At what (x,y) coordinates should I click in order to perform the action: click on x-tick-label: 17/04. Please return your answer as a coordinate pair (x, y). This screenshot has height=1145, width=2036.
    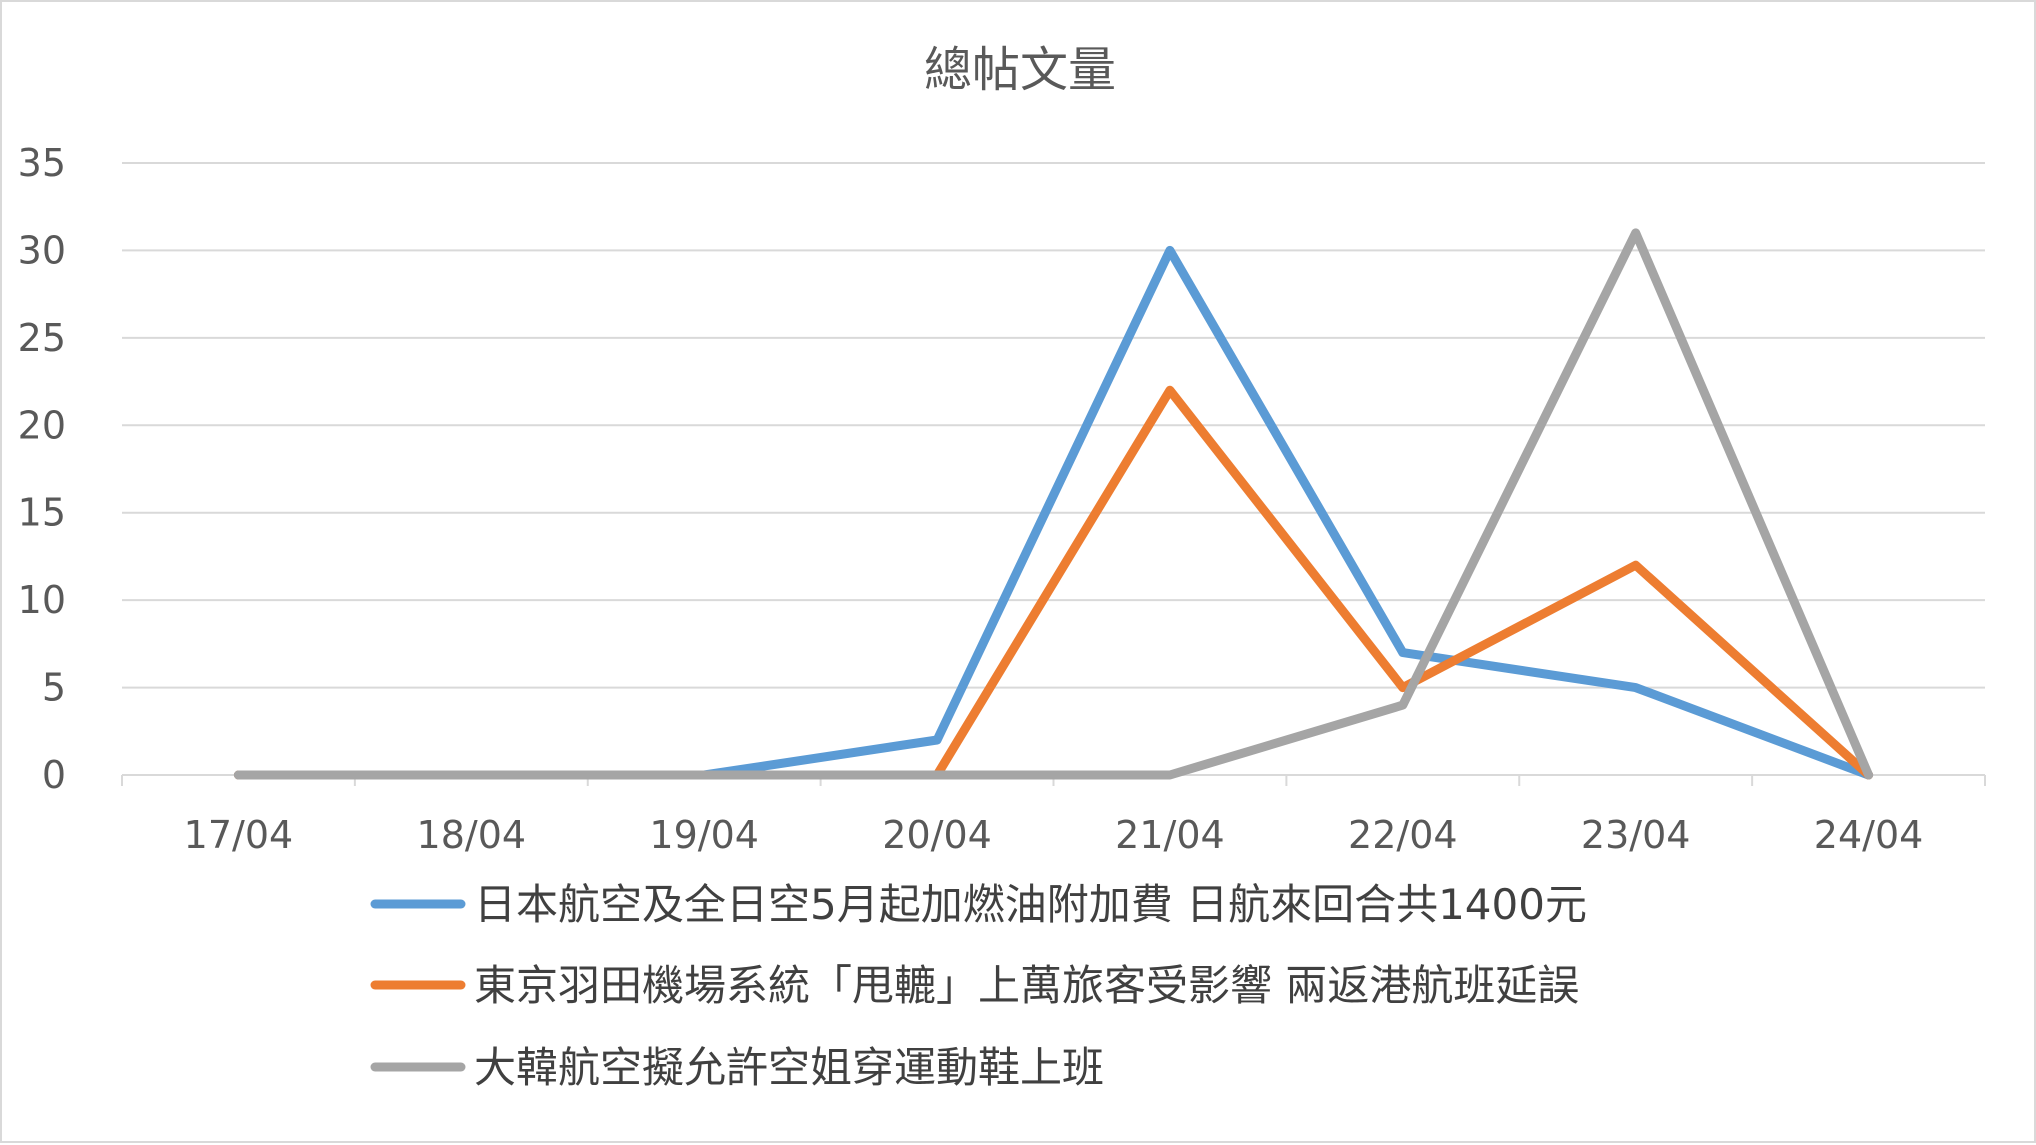
    Looking at the image, I should click on (239, 835).